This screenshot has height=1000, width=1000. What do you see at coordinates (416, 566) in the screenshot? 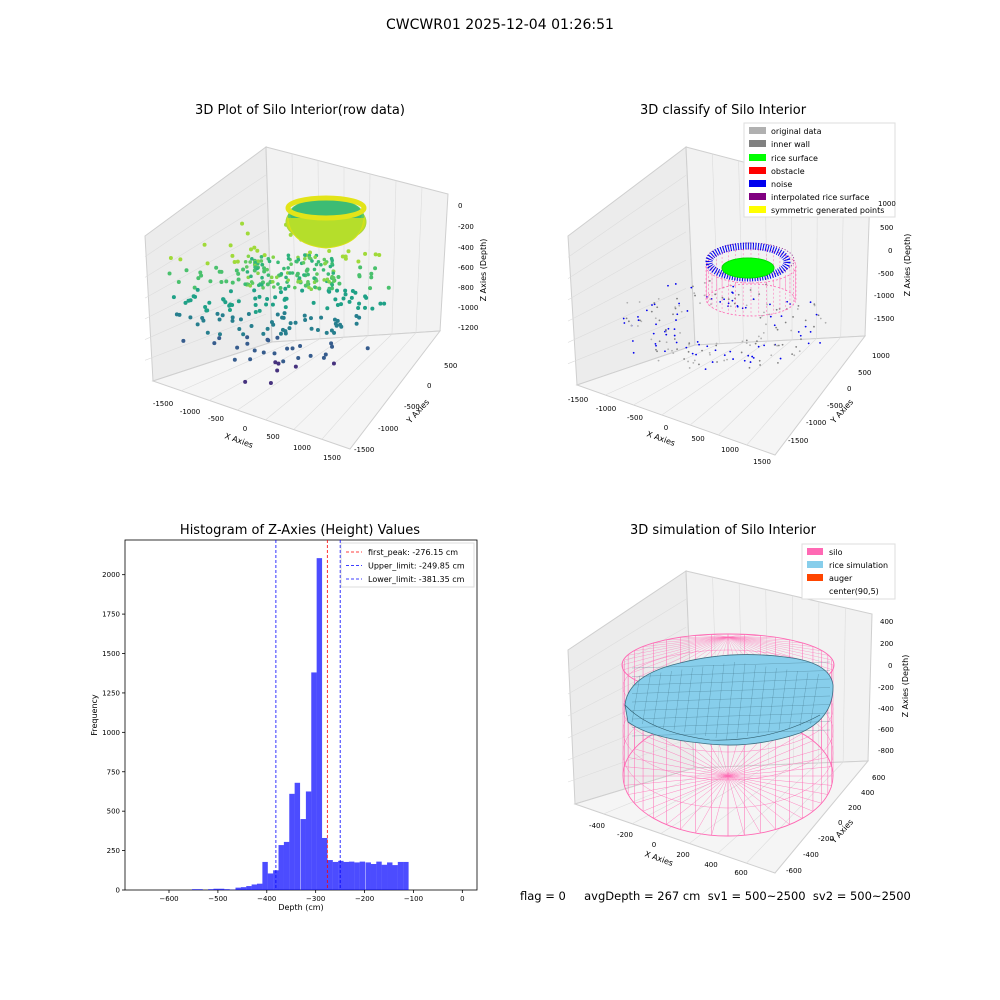
I see `legend-label: Upper_limit: -249.85 cm` at bounding box center [416, 566].